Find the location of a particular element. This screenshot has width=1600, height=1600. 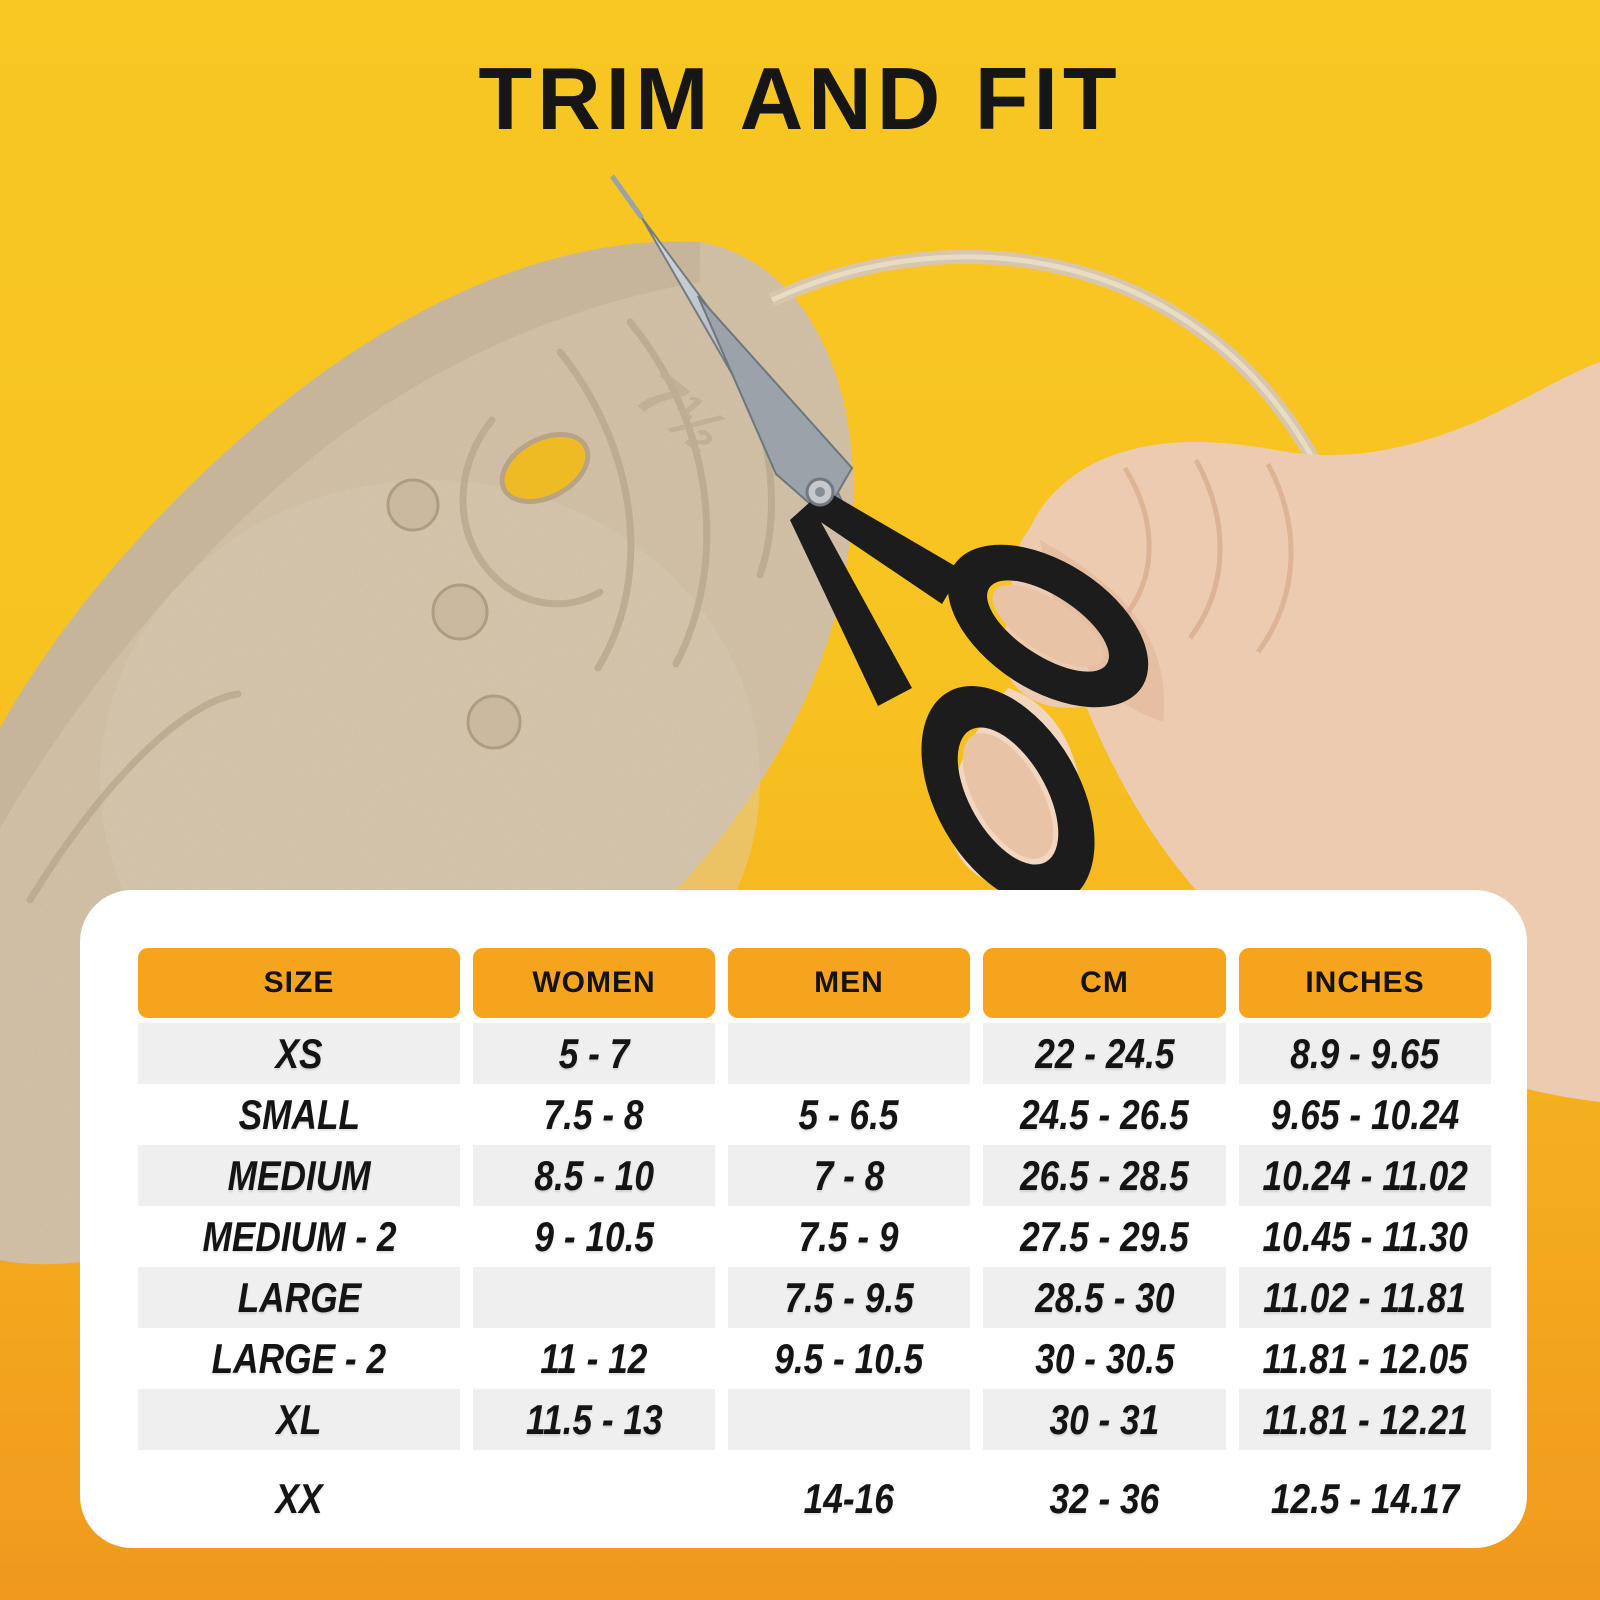

column-header-women: WOMEN is located at coordinates (594, 983).